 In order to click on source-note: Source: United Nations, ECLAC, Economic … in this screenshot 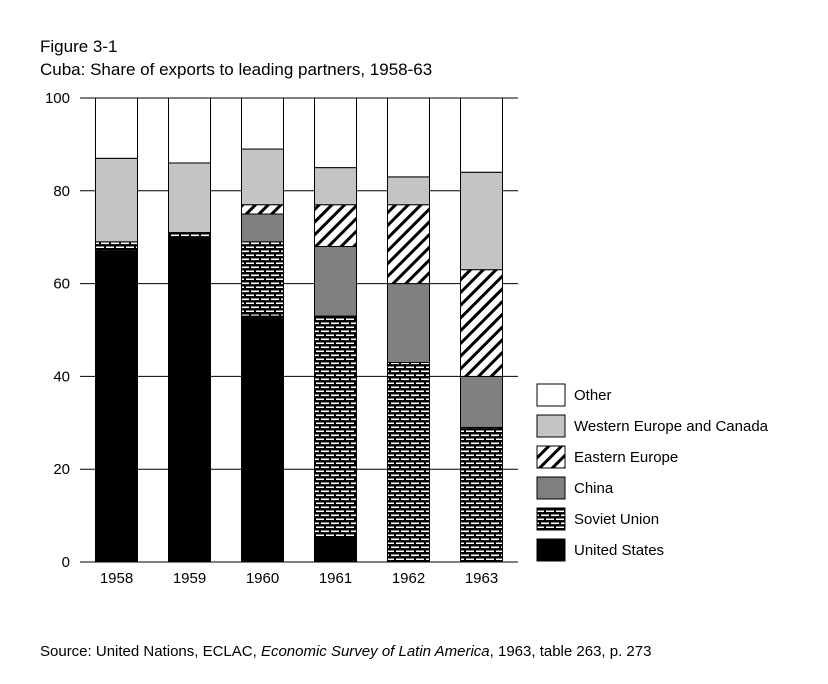, I will do `click(345, 651)`.